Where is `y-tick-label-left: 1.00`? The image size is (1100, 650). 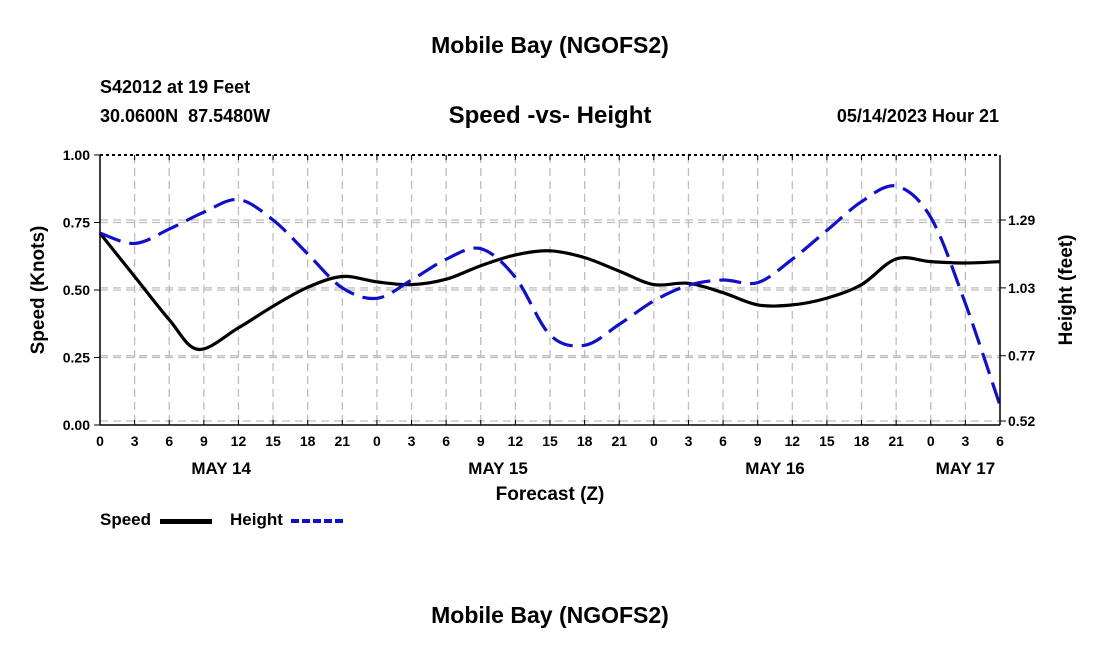
y-tick-label-left: 1.00 is located at coordinates (76, 155).